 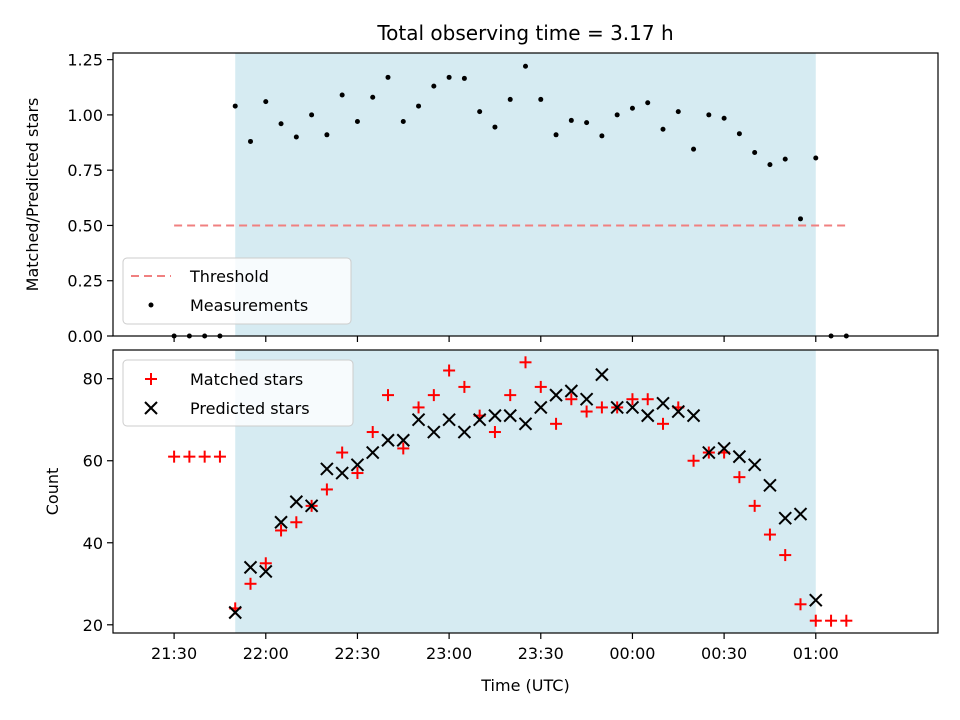 I want to click on y-tick-label: 40, so click(x=93, y=543).